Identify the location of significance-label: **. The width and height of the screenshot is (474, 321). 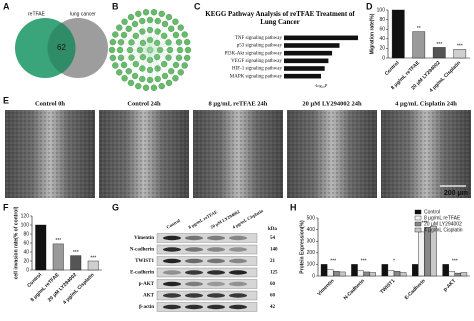
(419, 29).